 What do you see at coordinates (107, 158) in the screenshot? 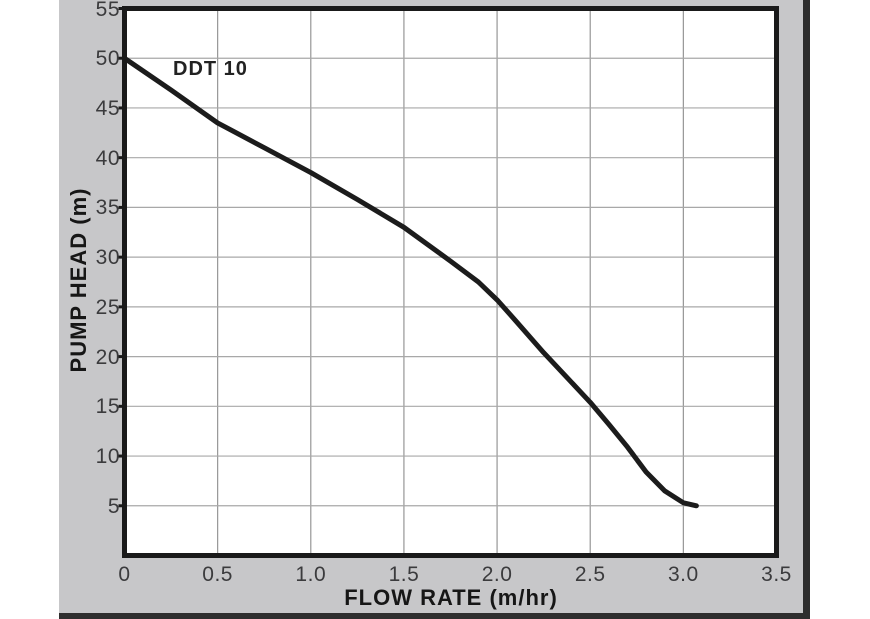
I see `y-tick-label: 40` at bounding box center [107, 158].